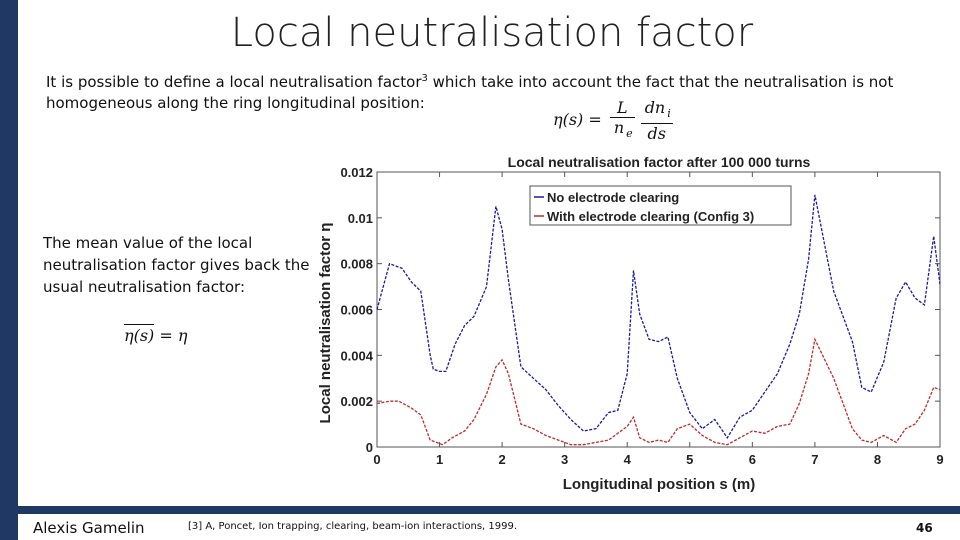 This screenshot has height=540, width=960. Describe the element at coordinates (360, 218) in the screenshot. I see `y-tick-label: 0.01` at that location.